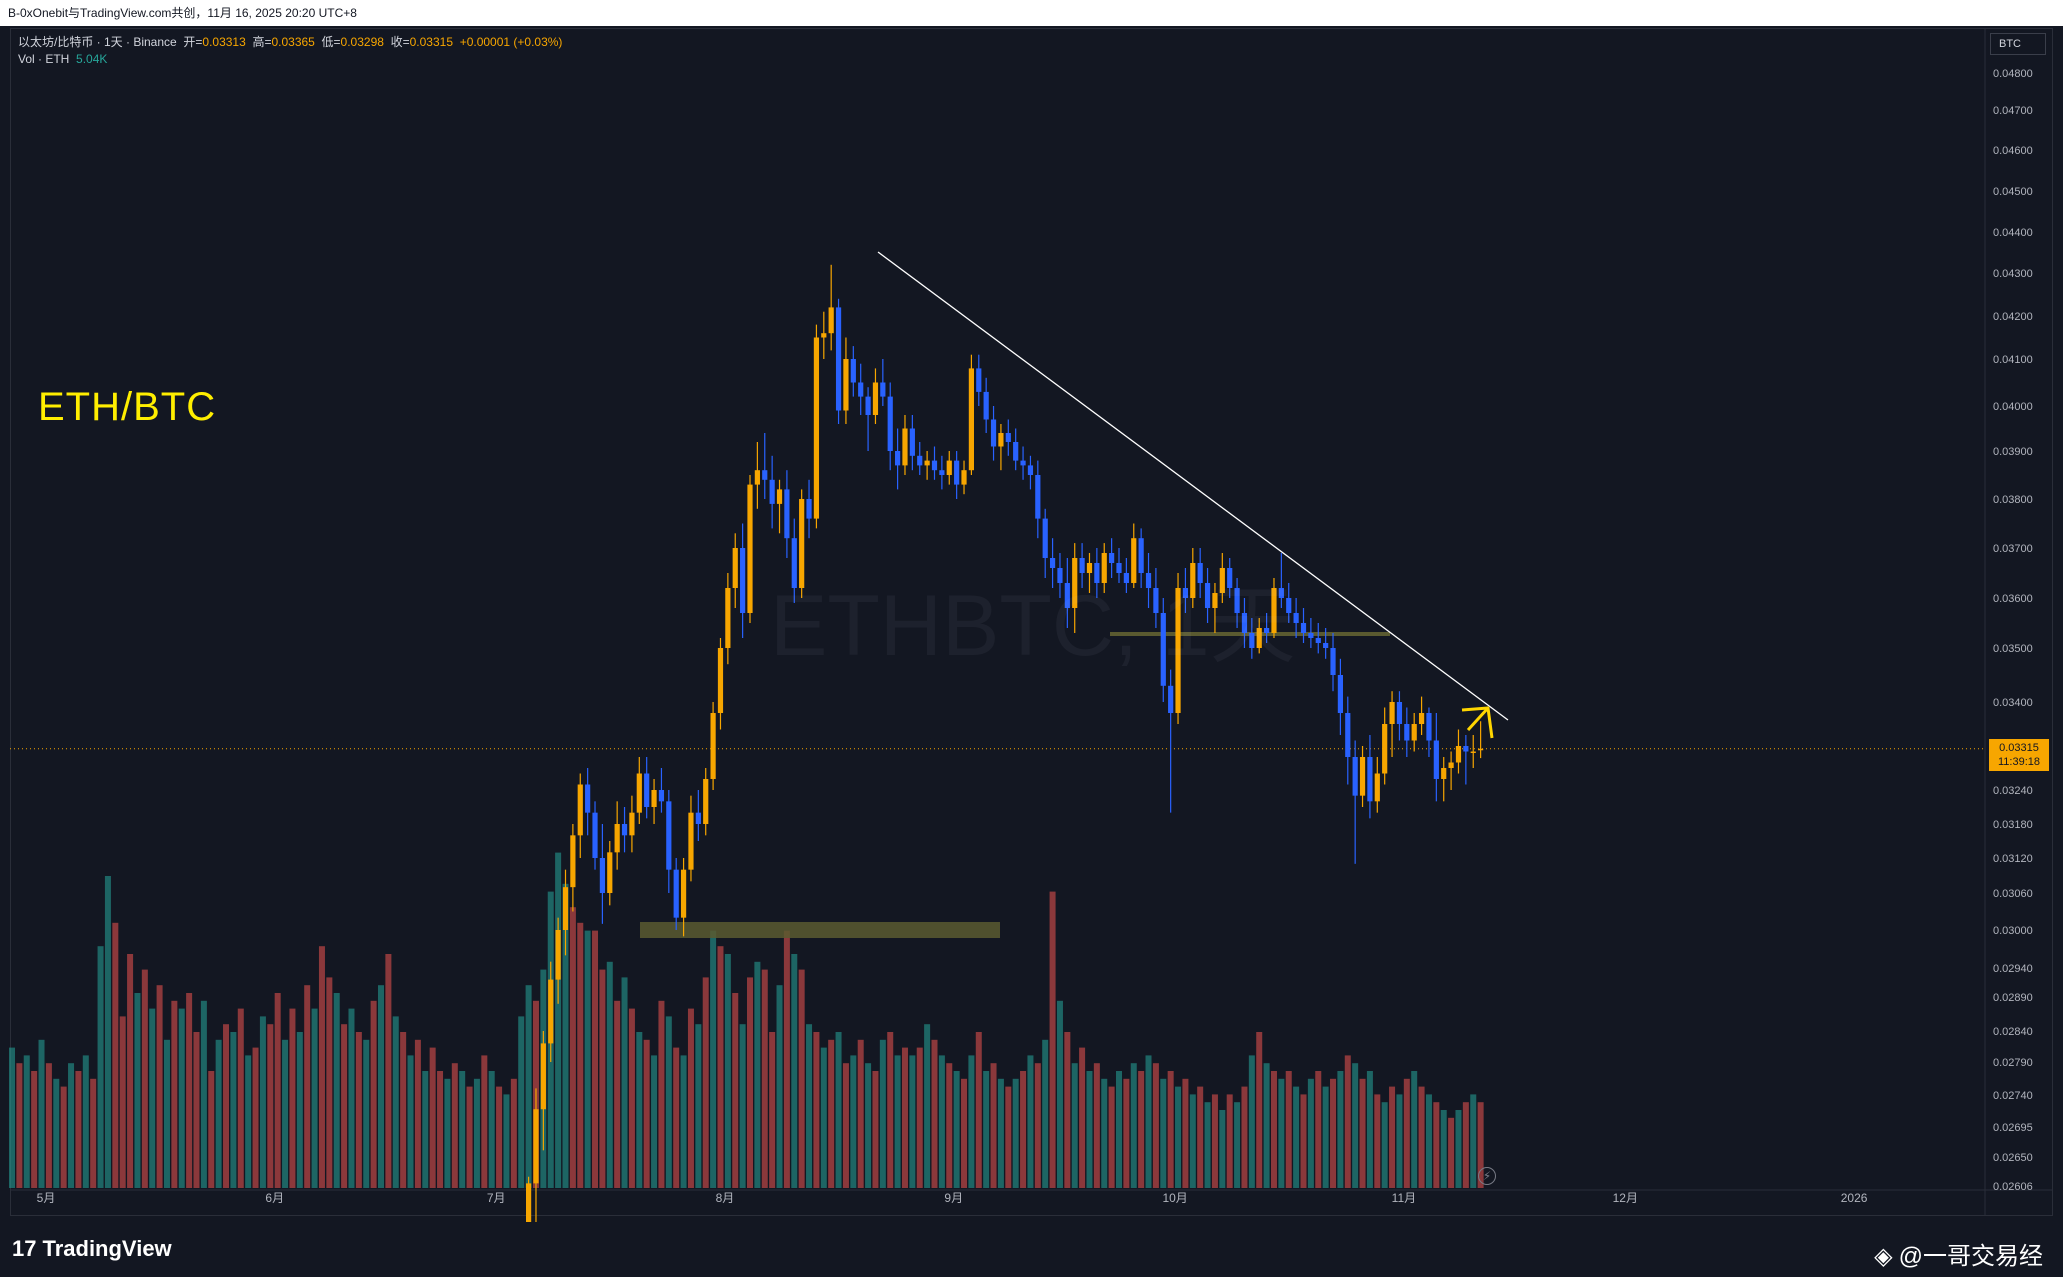 This screenshot has height=1277, width=2063. I want to click on tradingview-logo: 17 TradingView, so click(92, 1249).